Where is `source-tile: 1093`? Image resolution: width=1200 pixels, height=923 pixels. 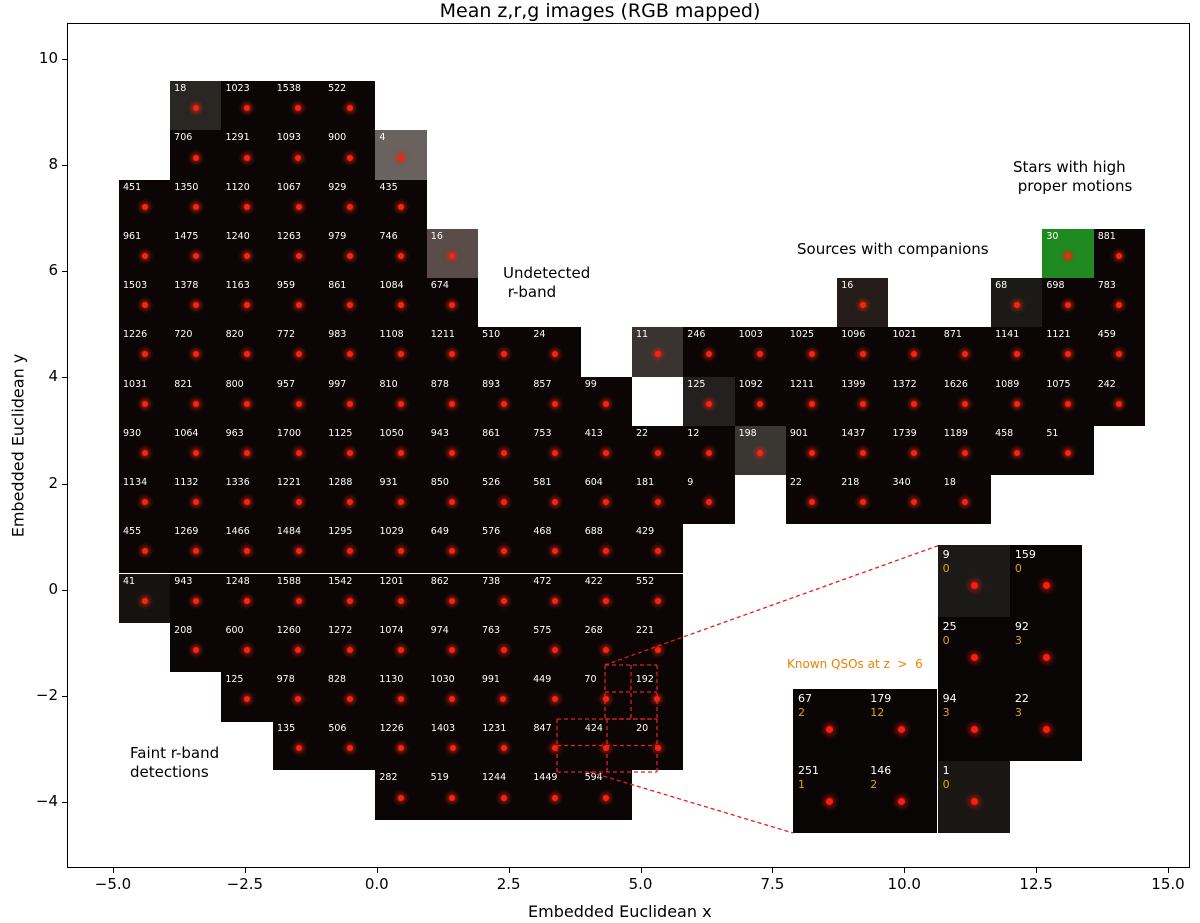
source-tile: 1093 is located at coordinates (298, 155).